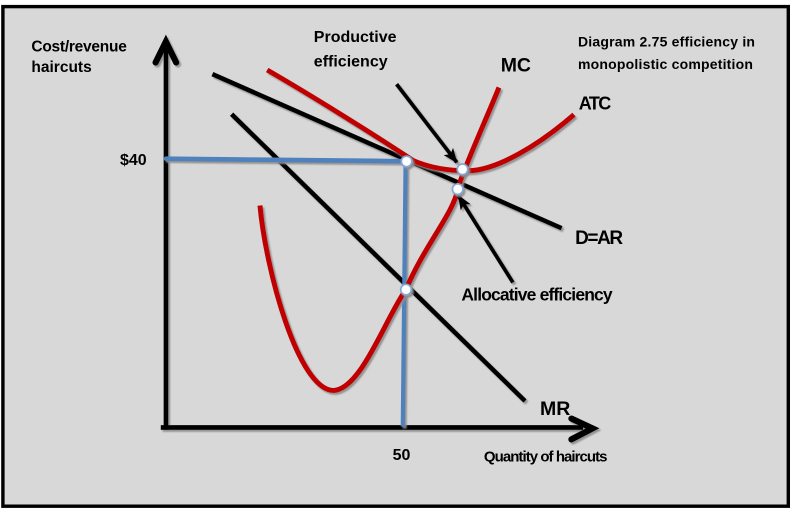  What do you see at coordinates (545, 457) in the screenshot?
I see `svg-text: Quantity of haircuts` at bounding box center [545, 457].